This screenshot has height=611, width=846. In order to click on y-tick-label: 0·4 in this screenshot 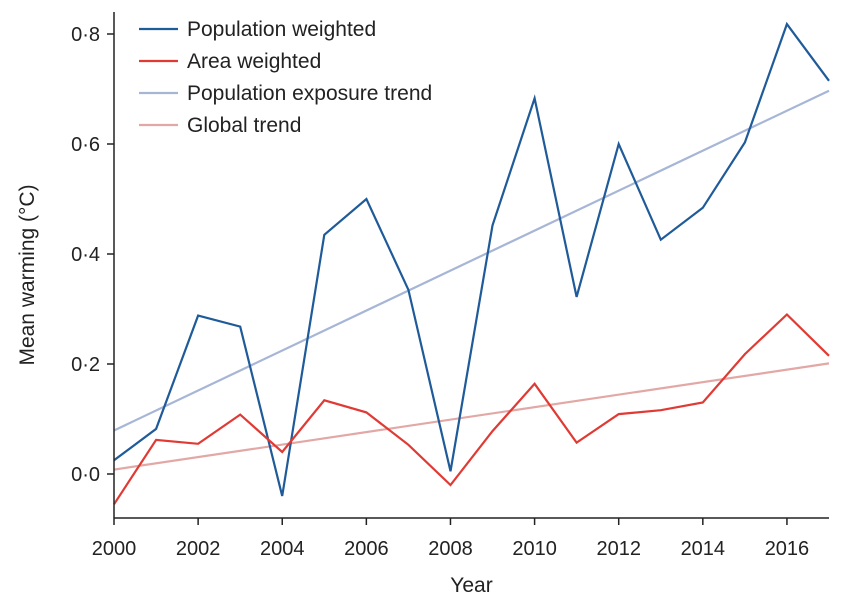, I will do `click(85, 255)`.